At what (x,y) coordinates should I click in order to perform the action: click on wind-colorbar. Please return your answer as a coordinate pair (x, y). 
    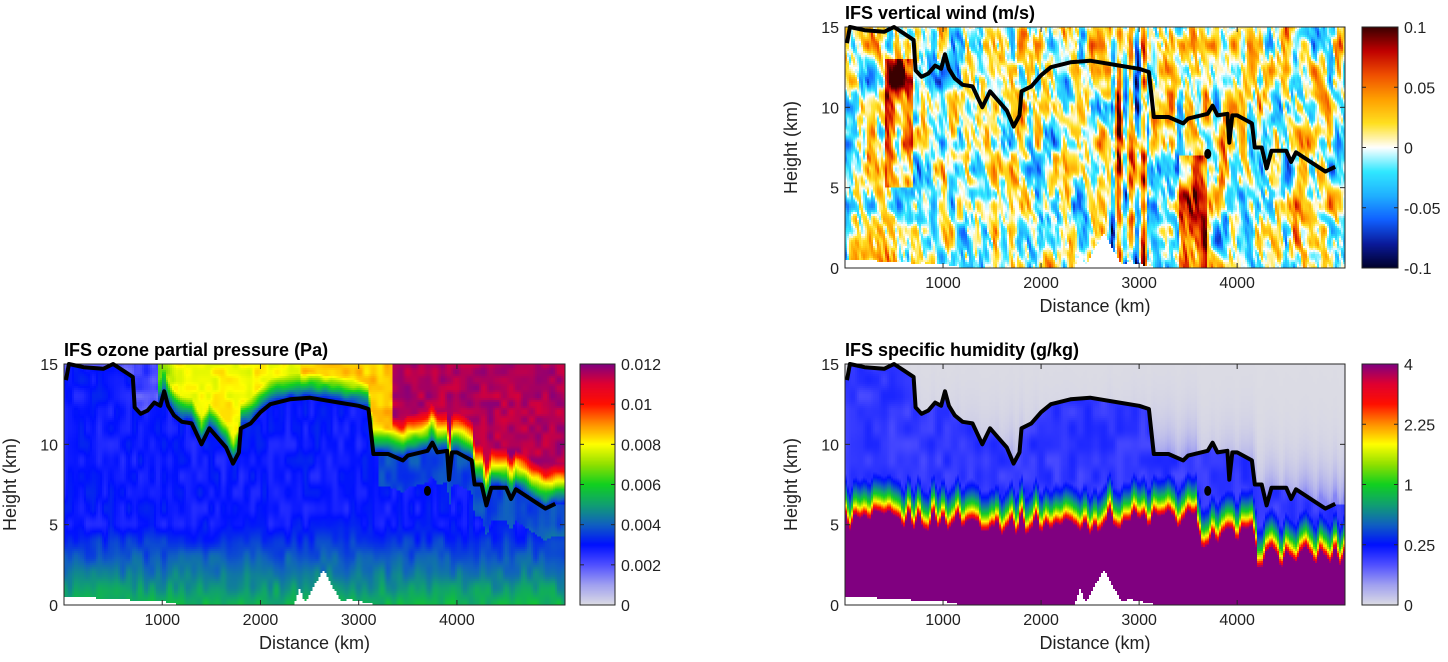
    Looking at the image, I should click on (1380, 147).